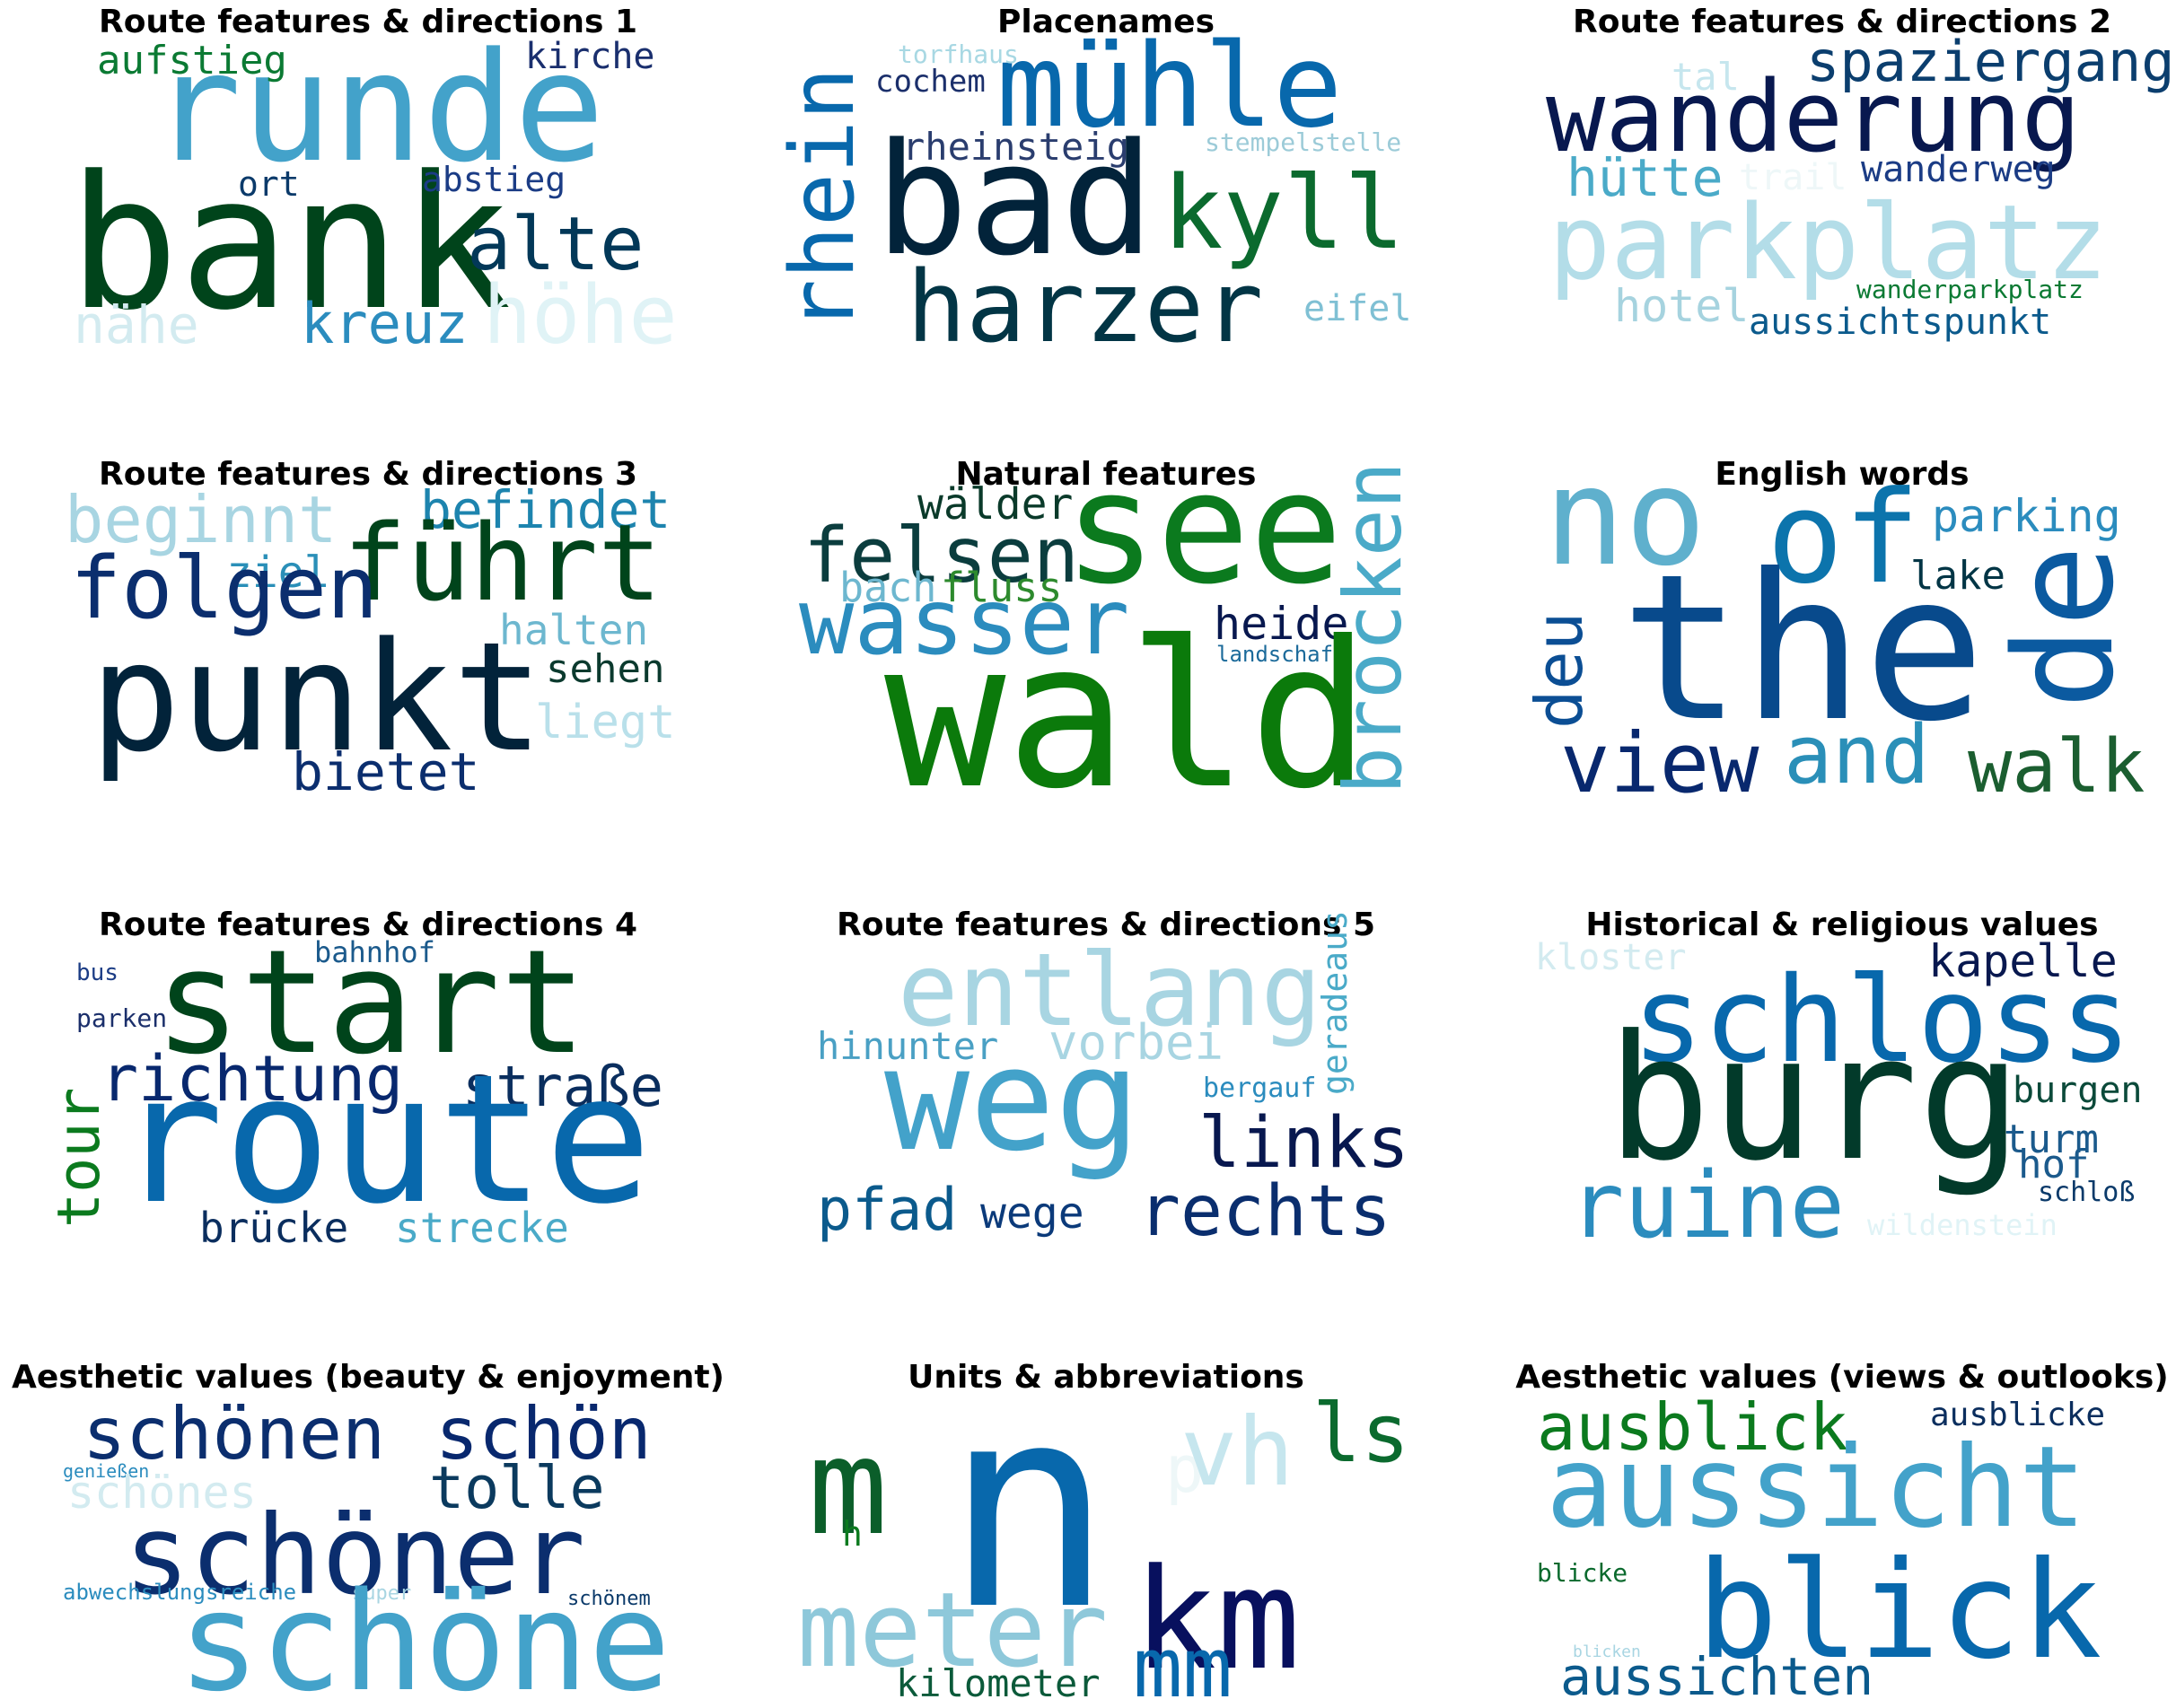 The width and height of the screenshot is (2176, 1708). What do you see at coordinates (1843, 538) in the screenshot?
I see `word-of: of` at bounding box center [1843, 538].